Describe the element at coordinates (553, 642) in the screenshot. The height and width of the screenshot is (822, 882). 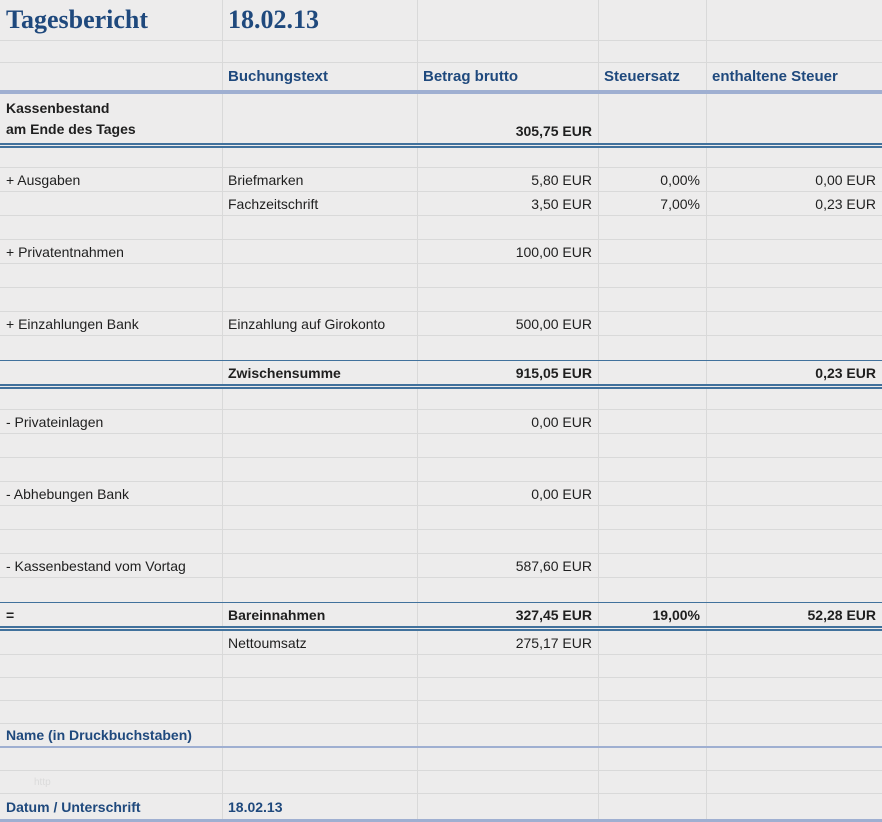
I see `betrag-value: 275,17 EUR` at that location.